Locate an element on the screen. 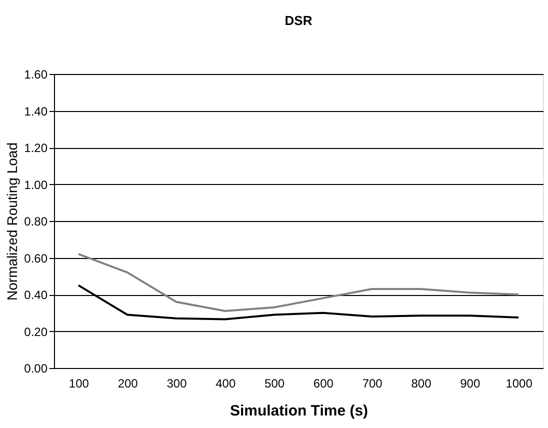 This screenshot has width=548, height=428. y-tick-label: 0.00 is located at coordinates (36, 369).